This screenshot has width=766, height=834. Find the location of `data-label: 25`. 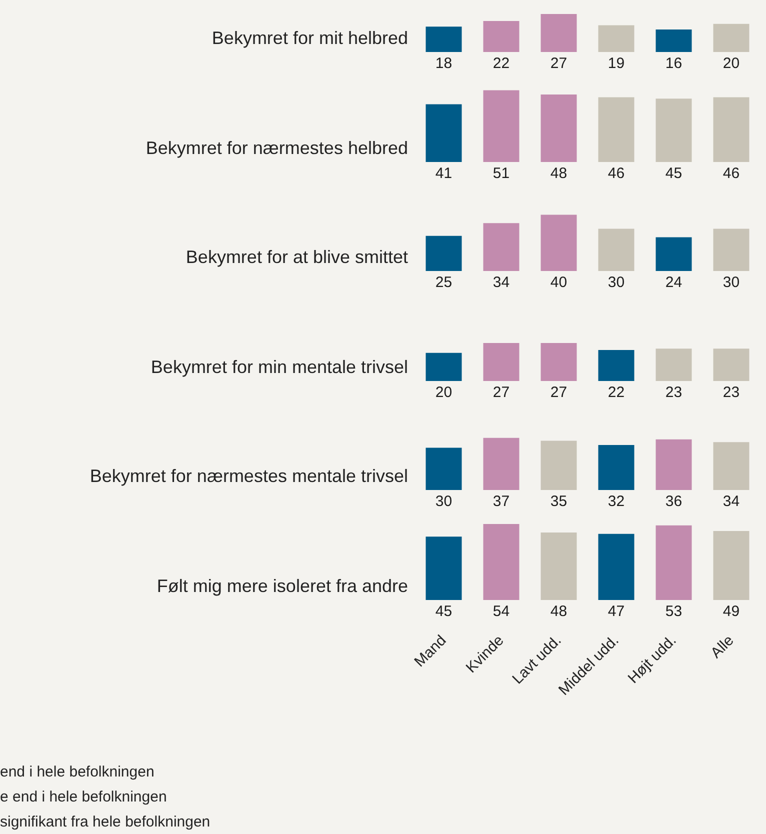

data-label: 25 is located at coordinates (443, 282).